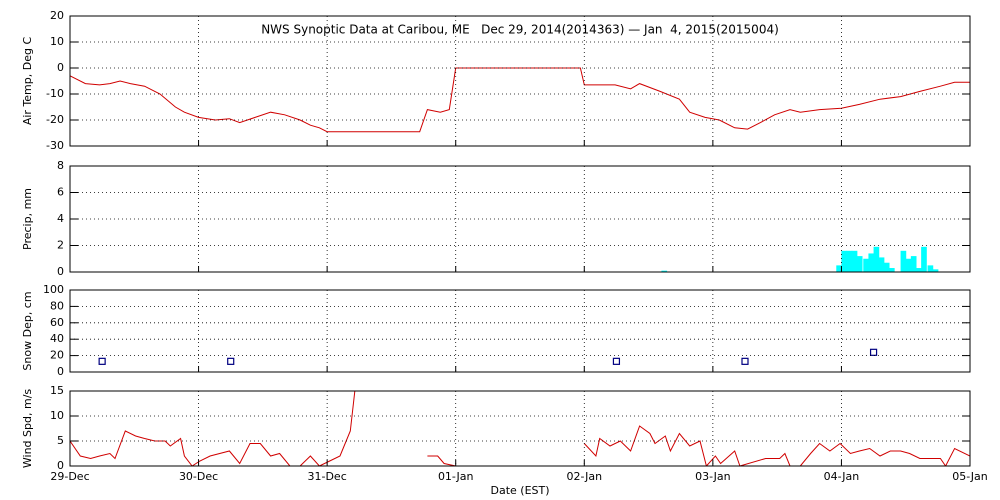 The width and height of the screenshot is (1000, 500). I want to click on y-axis-label: Wind Spd, m/s, so click(27, 429).